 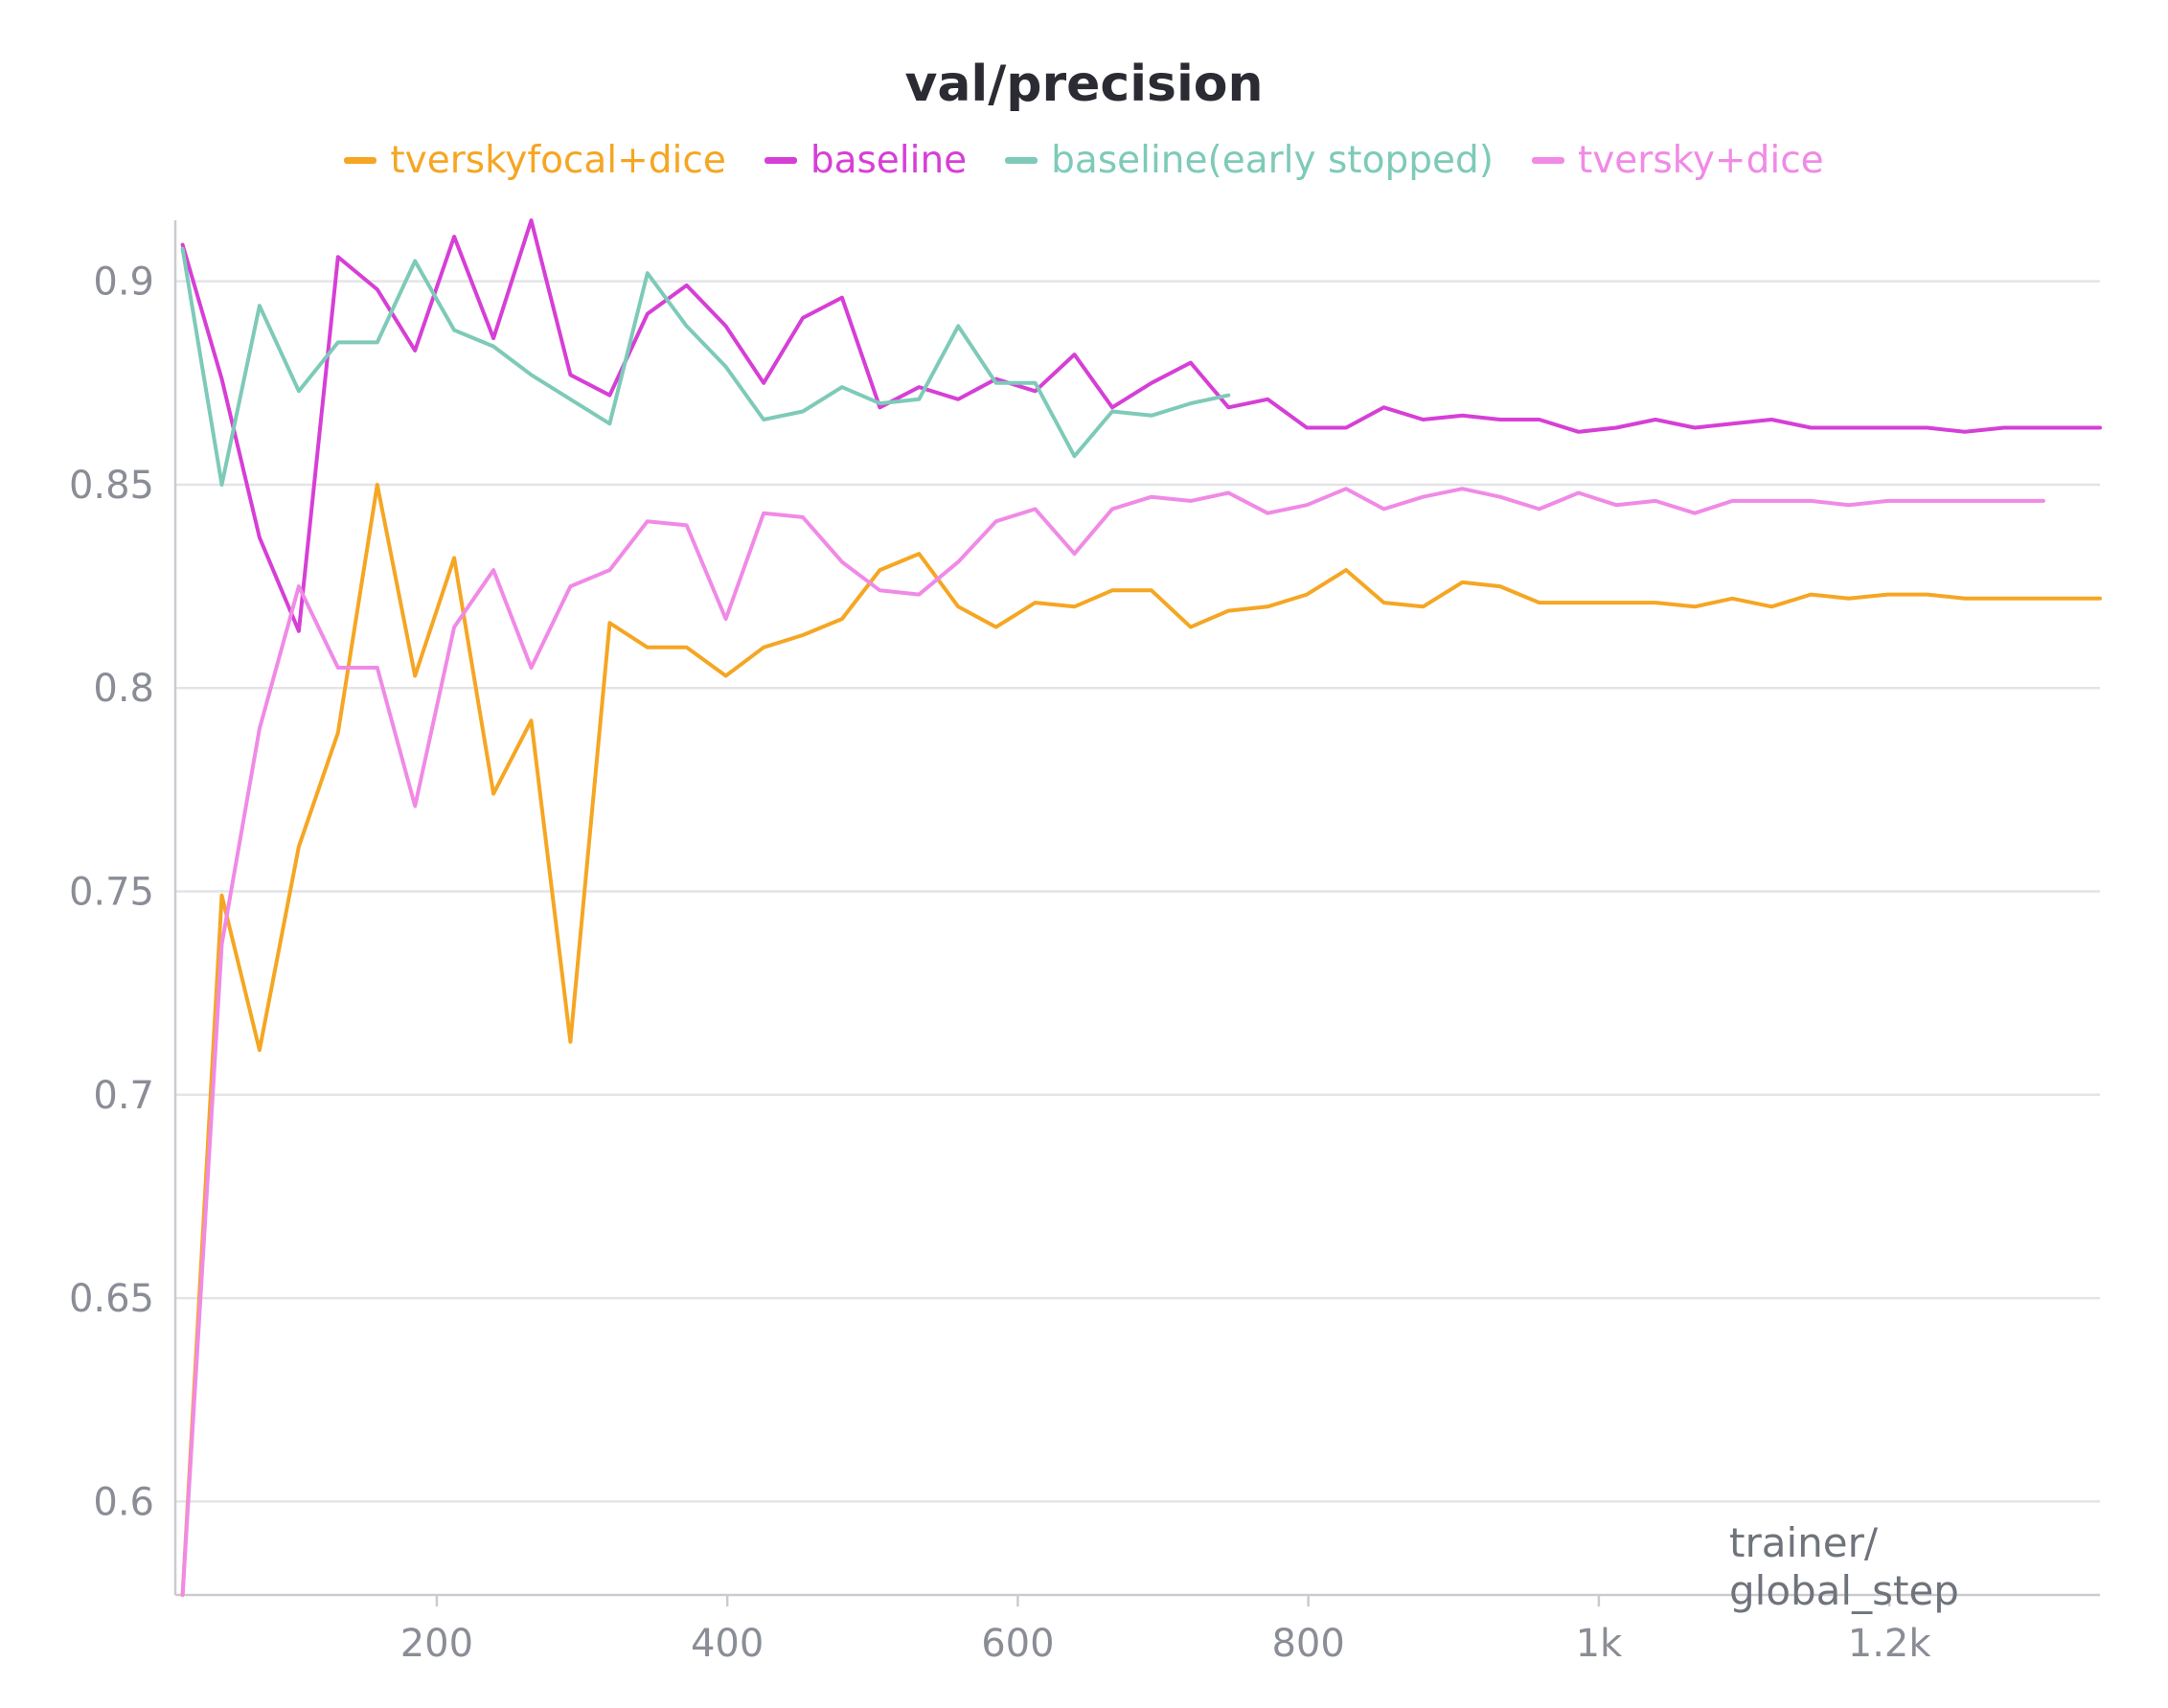 I want to click on legend-item: baseline, so click(x=866, y=160).